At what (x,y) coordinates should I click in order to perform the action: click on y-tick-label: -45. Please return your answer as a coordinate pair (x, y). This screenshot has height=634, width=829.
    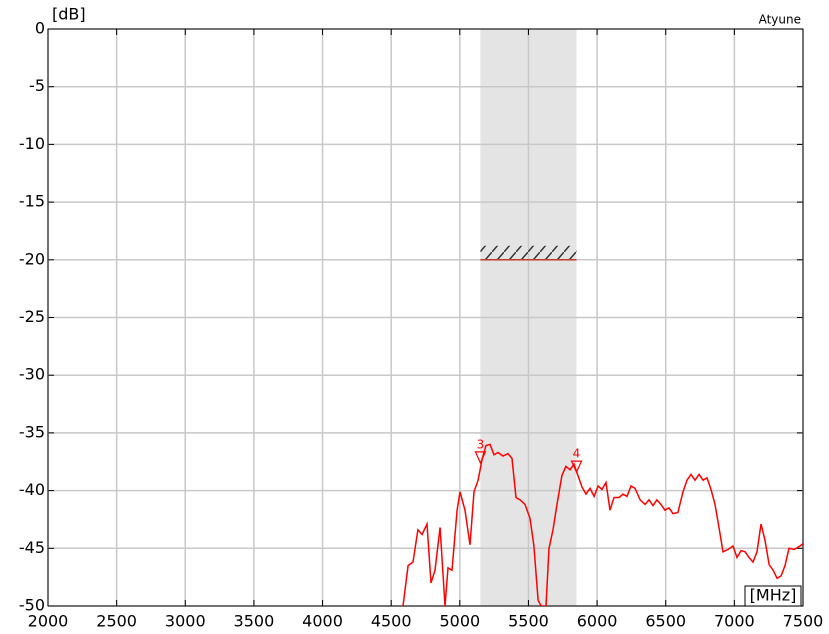
    Looking at the image, I should click on (32, 547).